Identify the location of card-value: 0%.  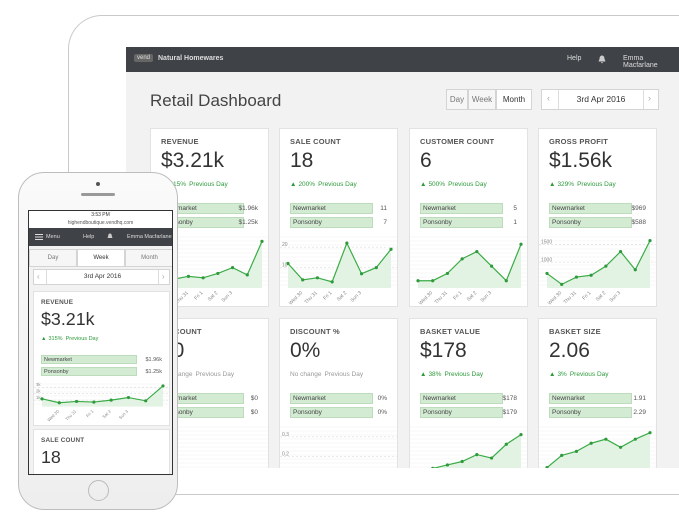
(305, 350).